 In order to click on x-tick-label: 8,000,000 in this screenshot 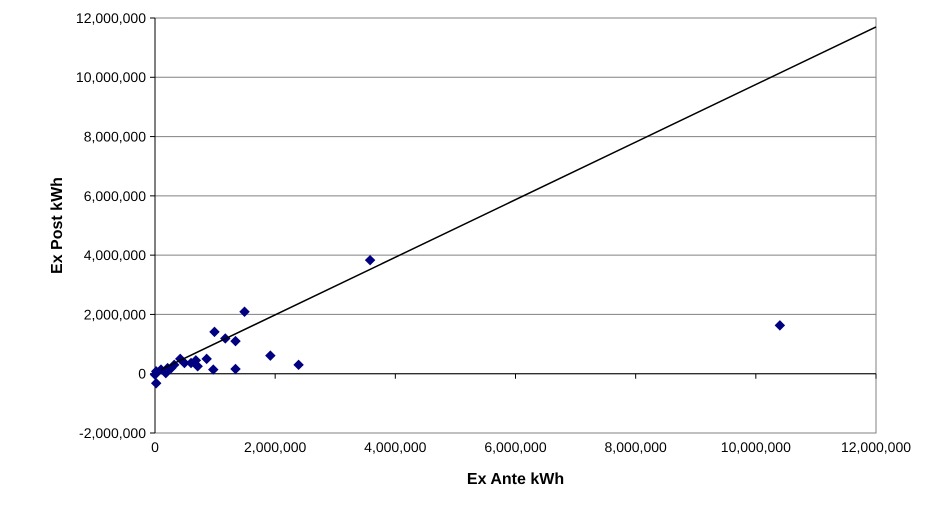, I will do `click(636, 446)`.